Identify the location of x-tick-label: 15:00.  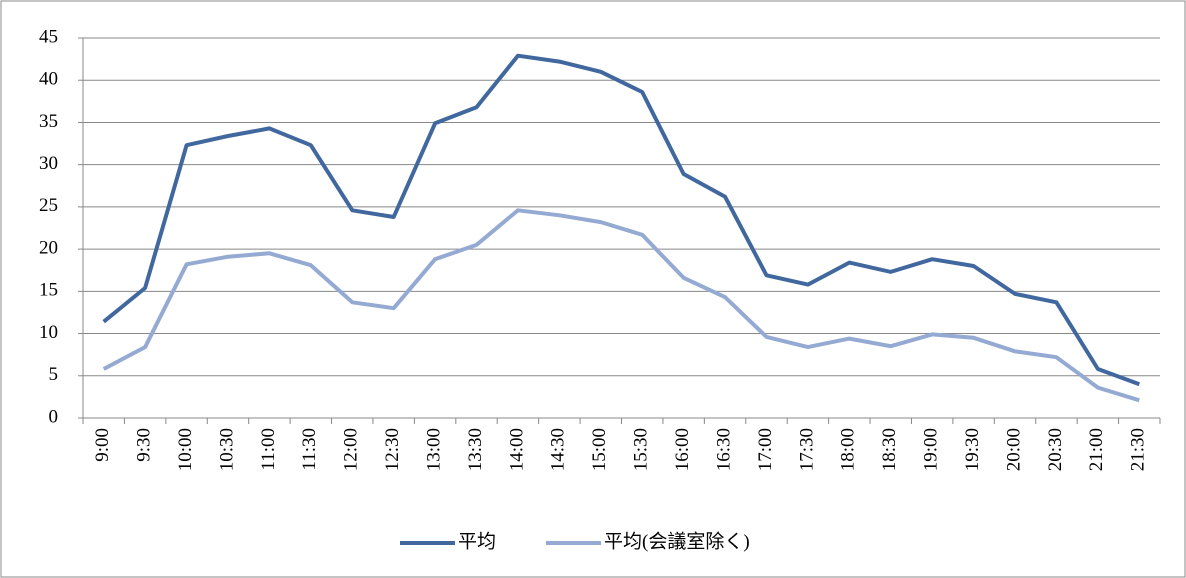
(599, 449).